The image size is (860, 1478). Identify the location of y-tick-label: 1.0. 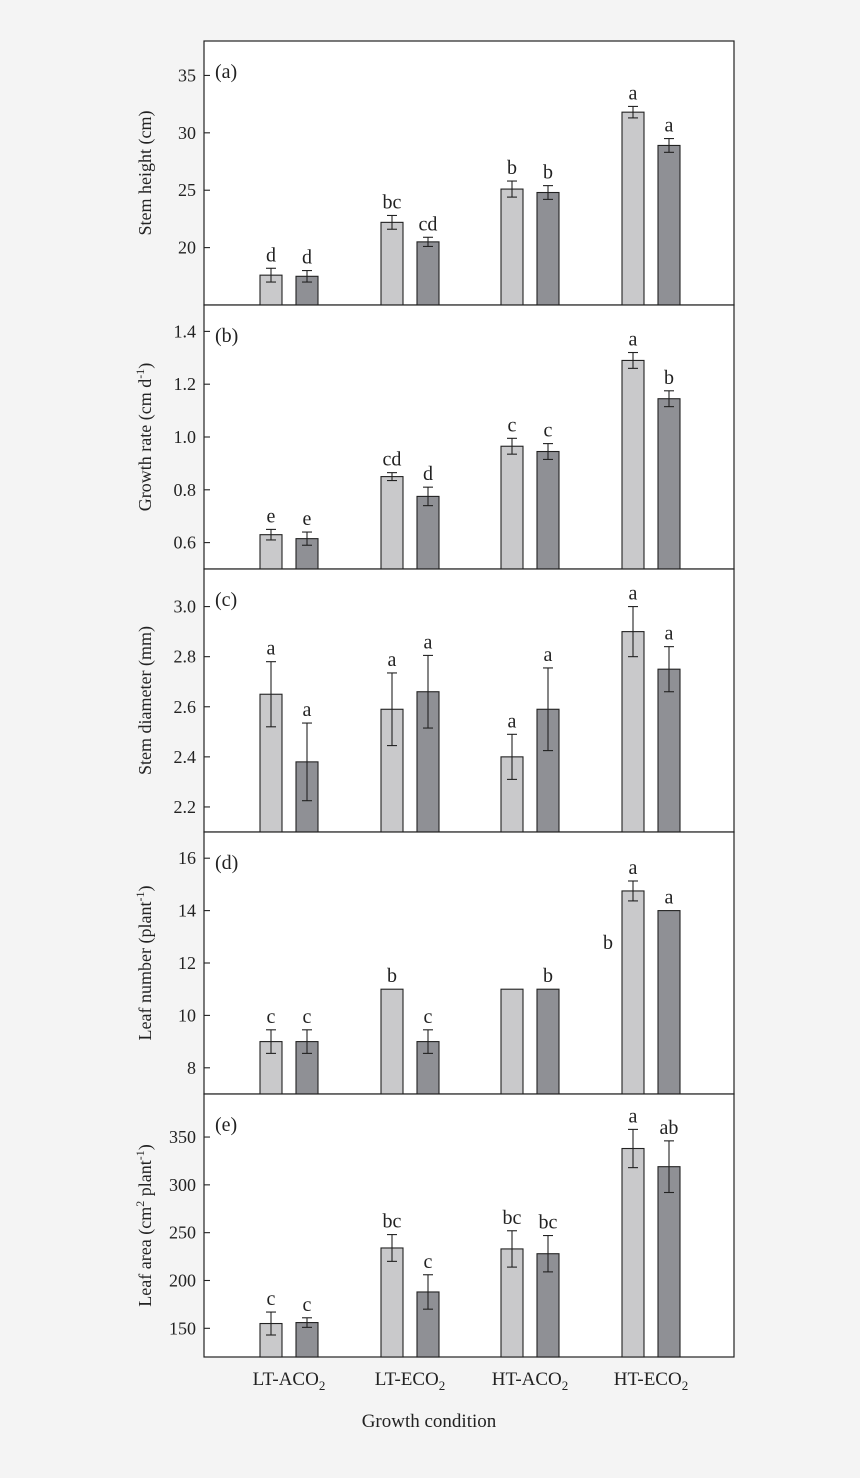
(185, 437).